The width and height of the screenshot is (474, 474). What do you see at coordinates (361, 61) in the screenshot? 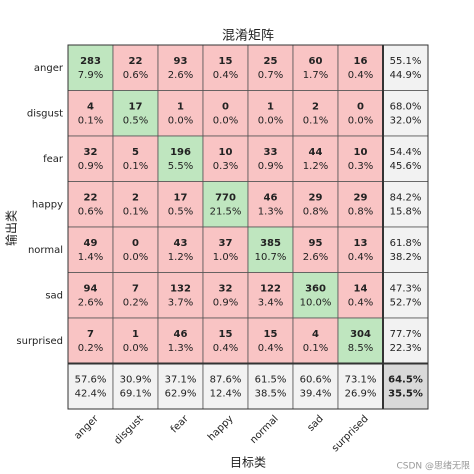
I see `cell-count: 16` at bounding box center [361, 61].